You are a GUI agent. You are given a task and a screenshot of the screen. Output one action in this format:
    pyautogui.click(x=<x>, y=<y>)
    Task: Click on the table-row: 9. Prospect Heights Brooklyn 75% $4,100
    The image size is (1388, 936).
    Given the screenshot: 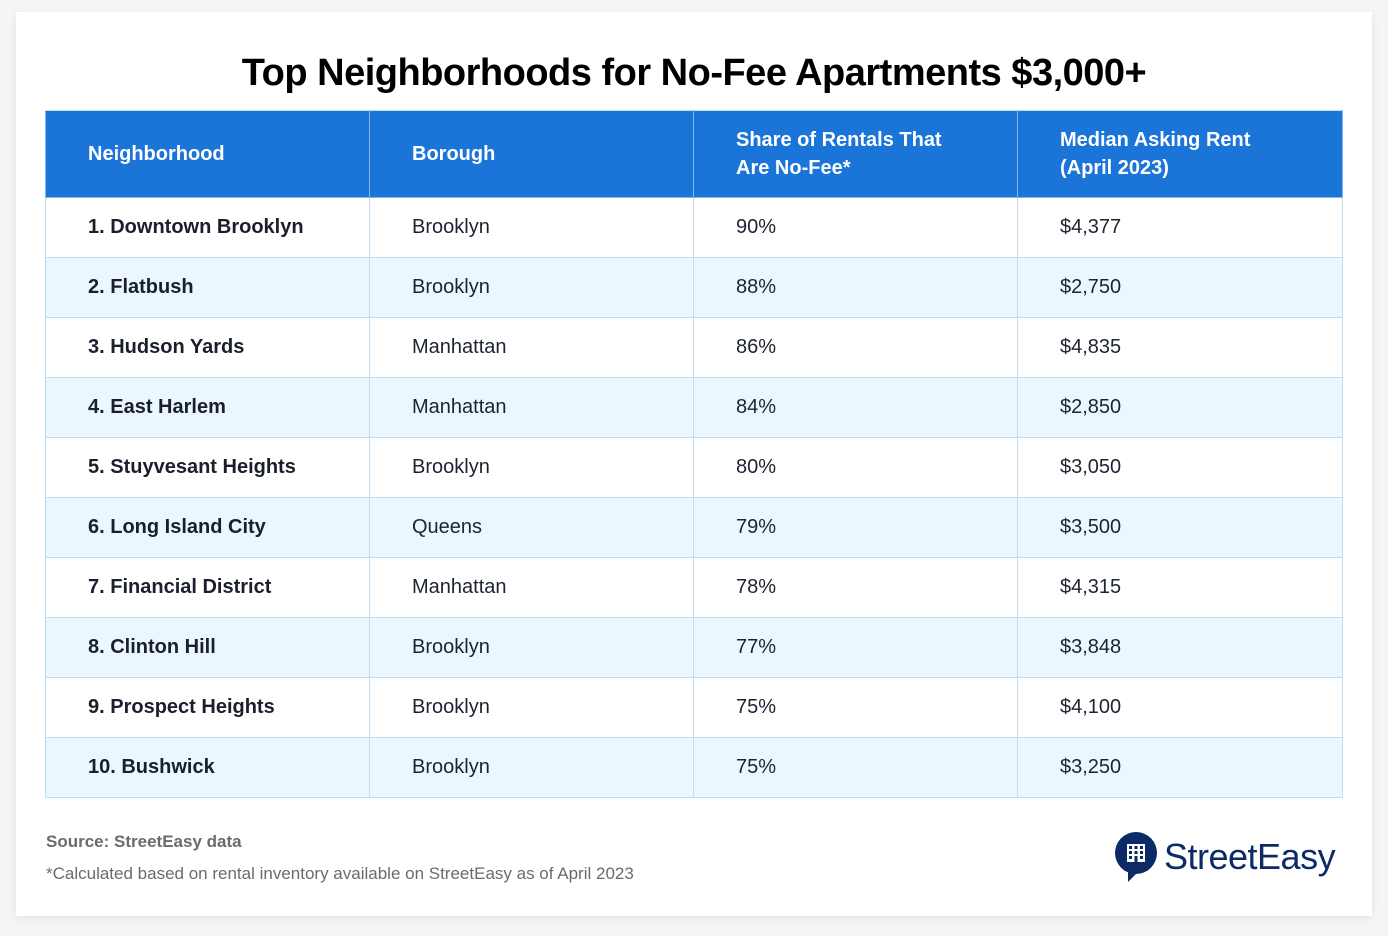 What is the action you would take?
    pyautogui.click(x=694, y=707)
    